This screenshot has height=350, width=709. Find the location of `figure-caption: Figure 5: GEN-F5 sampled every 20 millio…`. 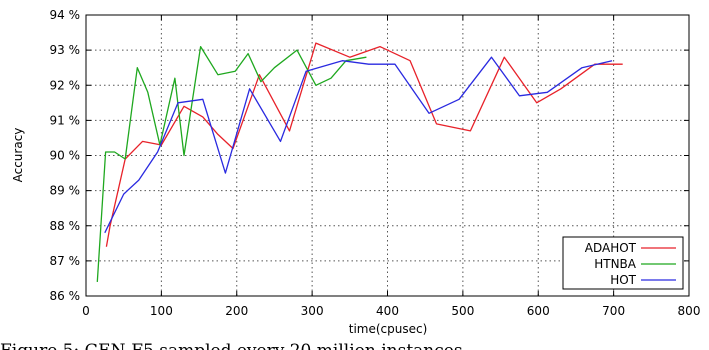

figure-caption: Figure 5: GEN-F5 sampled every 20 millio… is located at coordinates (231, 345).